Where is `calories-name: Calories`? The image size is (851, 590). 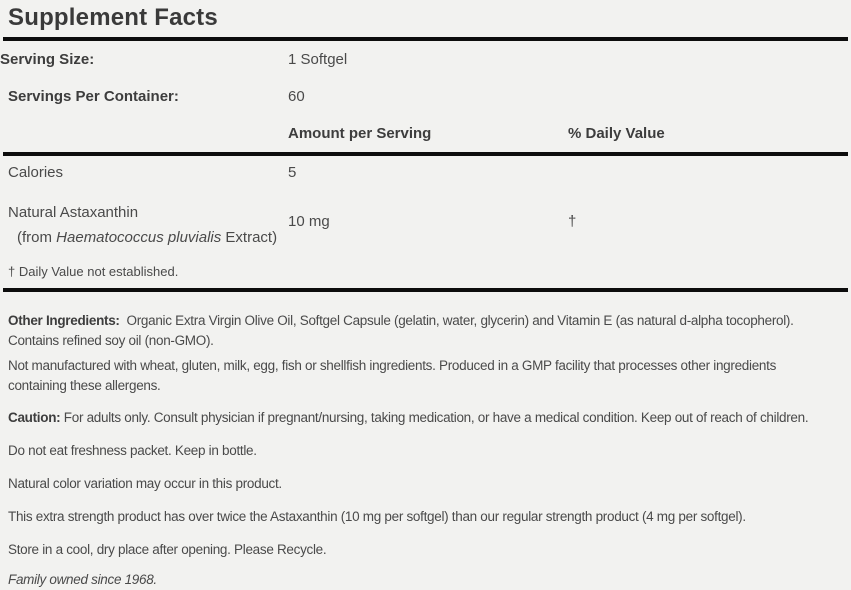 calories-name: Calories is located at coordinates (36, 172).